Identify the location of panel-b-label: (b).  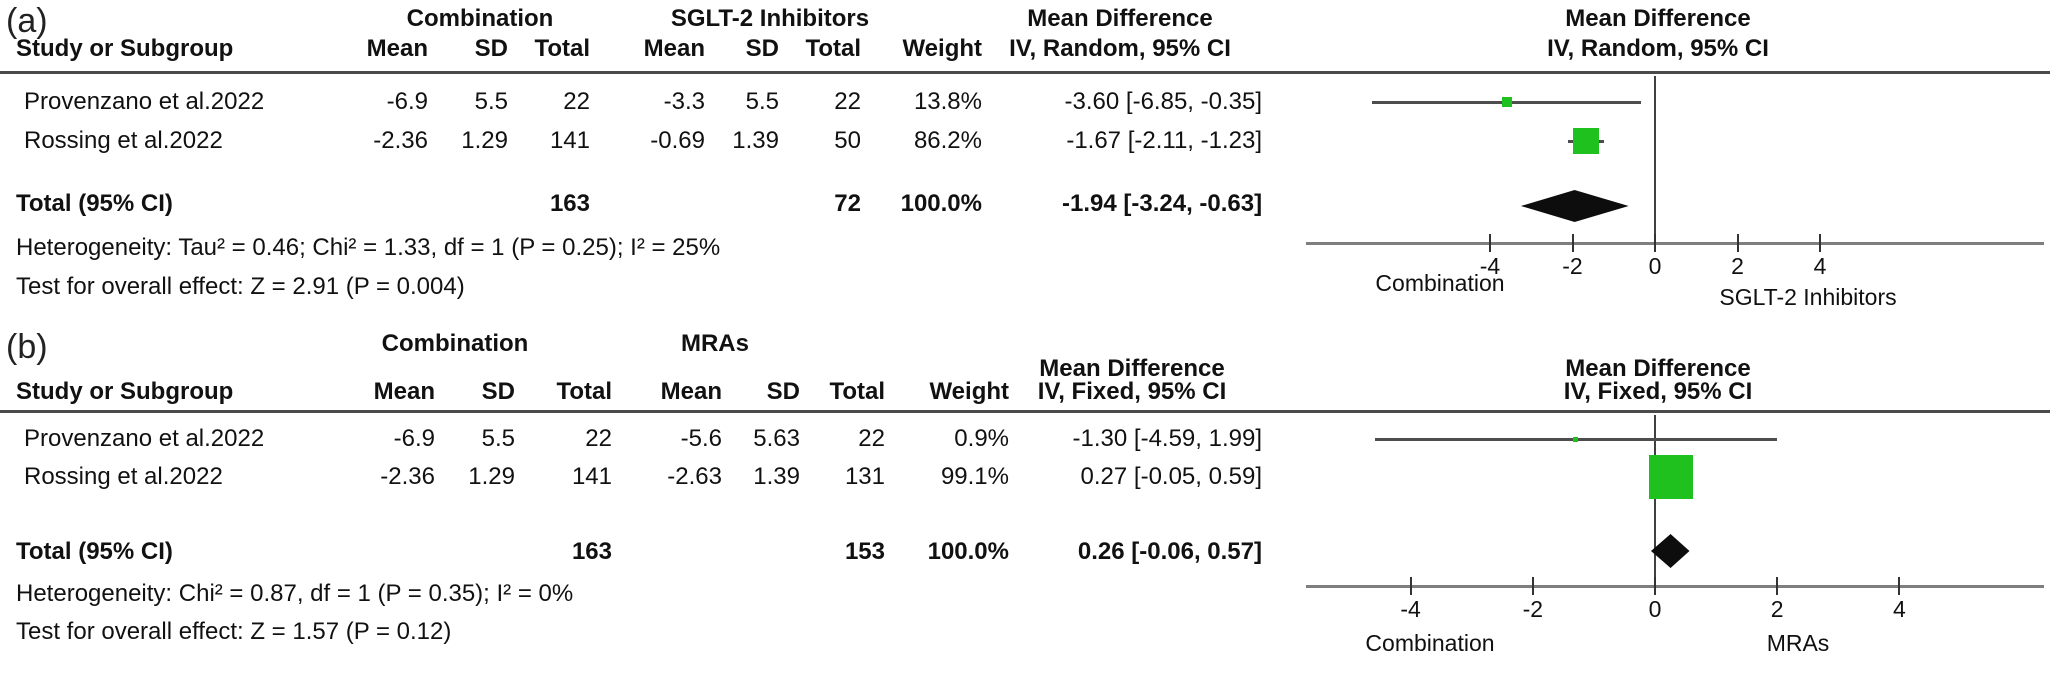
(27, 347).